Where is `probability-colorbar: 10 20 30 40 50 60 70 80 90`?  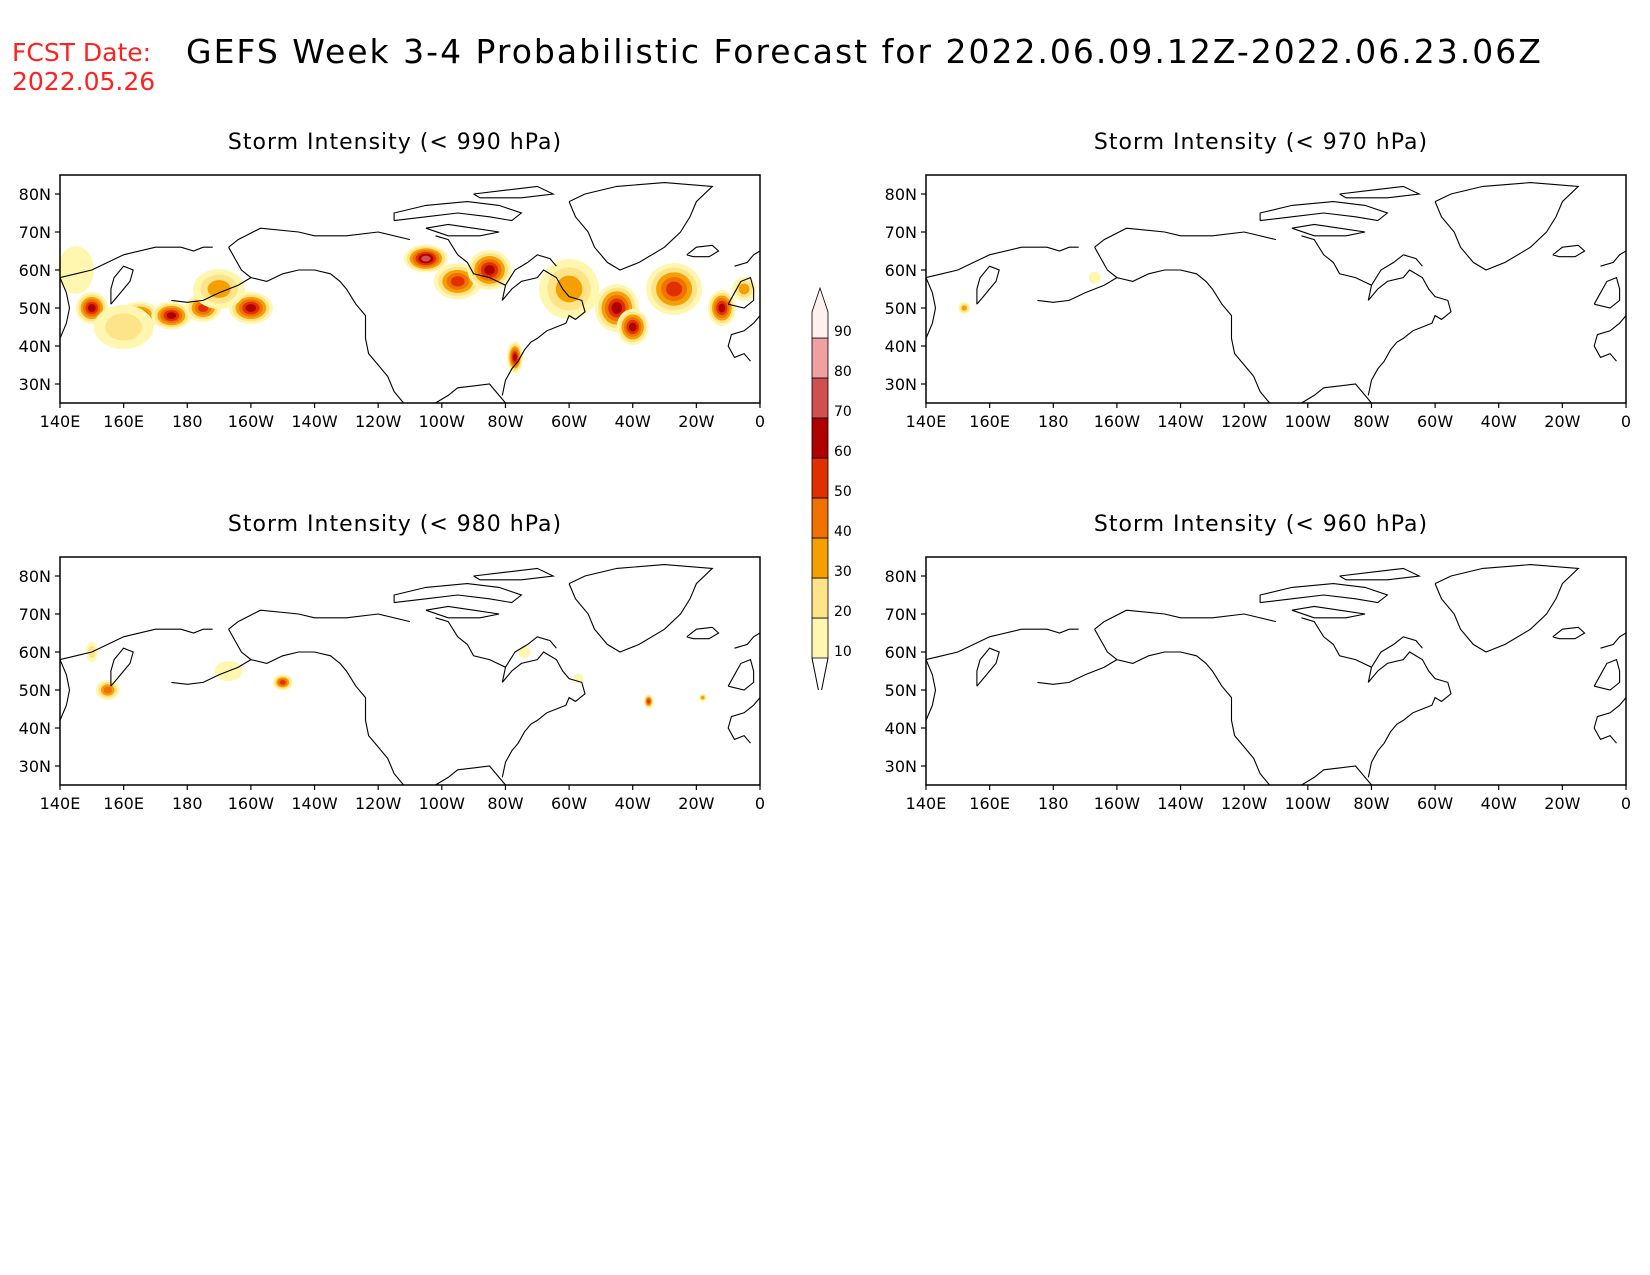 probability-colorbar: 10 20 30 40 50 60 70 80 90 is located at coordinates (831, 488).